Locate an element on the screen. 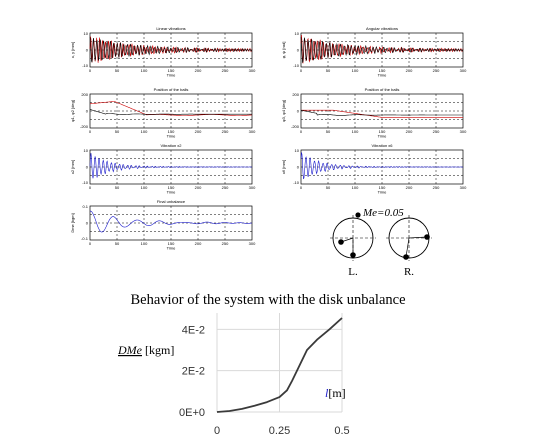 The image size is (536, 445). x-tick-label: 0.5 is located at coordinates (341, 431).